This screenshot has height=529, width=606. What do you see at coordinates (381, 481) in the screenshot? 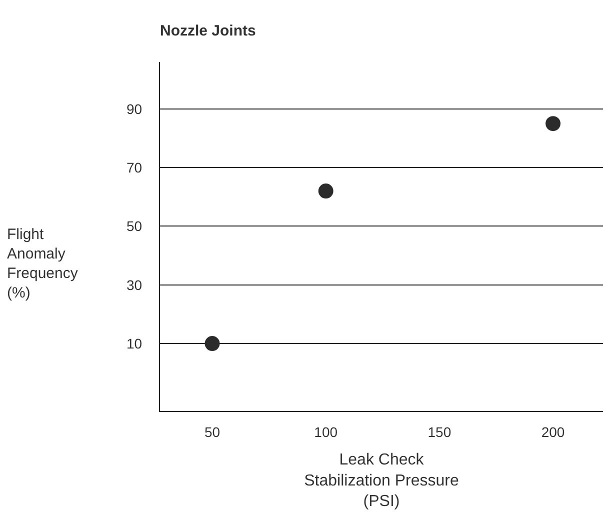
I see `x-axis-title: Leak Check Stabilization Pressure (PSI)` at bounding box center [381, 481].